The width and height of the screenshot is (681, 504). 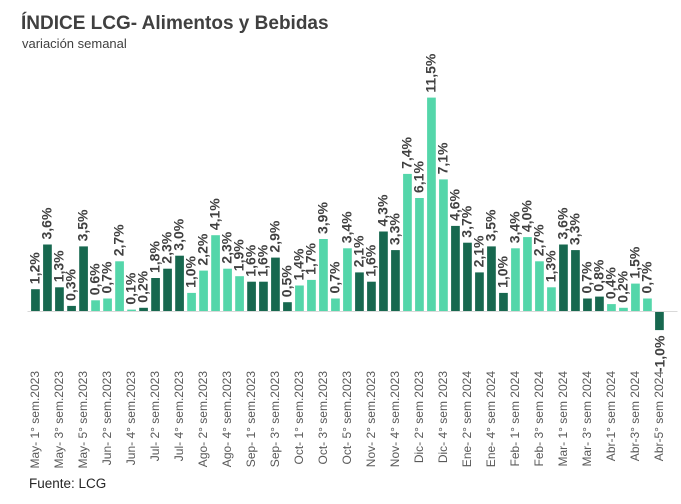 What do you see at coordinates (635, 416) in the screenshot?
I see `svg-text: Abr-3° sem 2024` at bounding box center [635, 416].